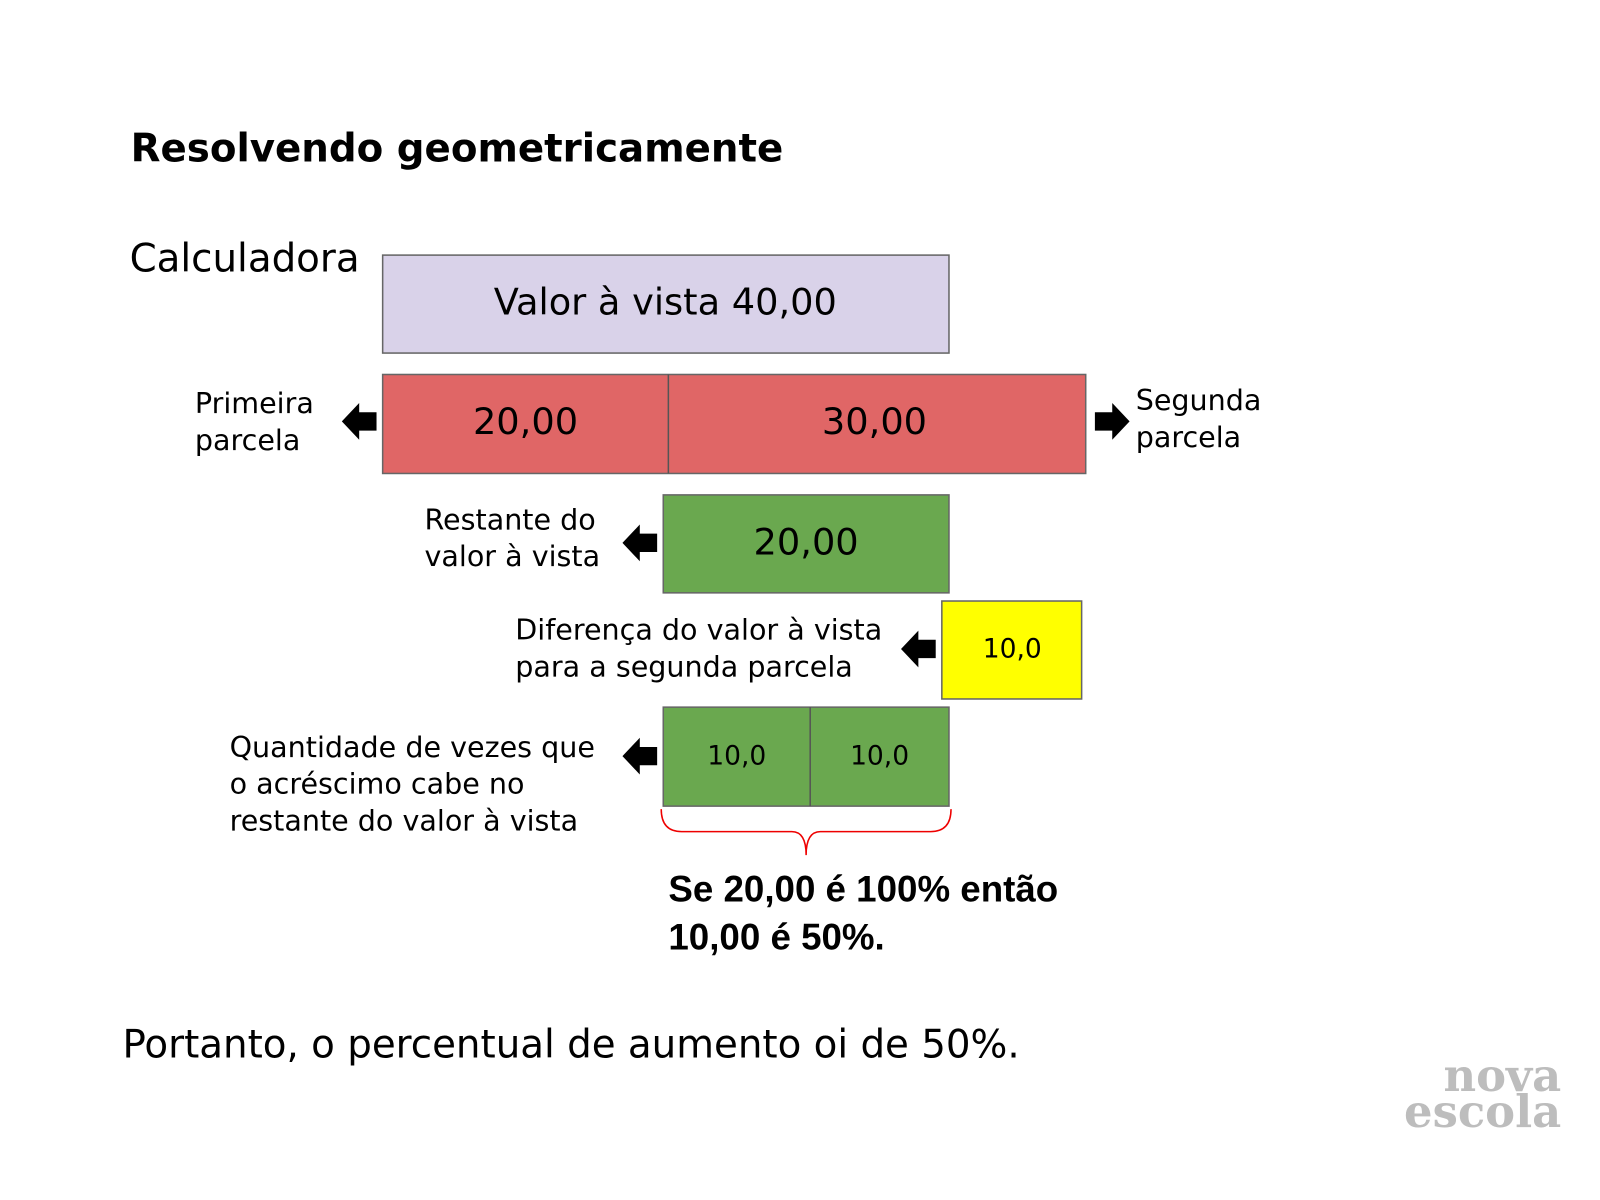 The height and width of the screenshot is (1200, 1600). I want to click on label-line: valor à vista, so click(512, 556).